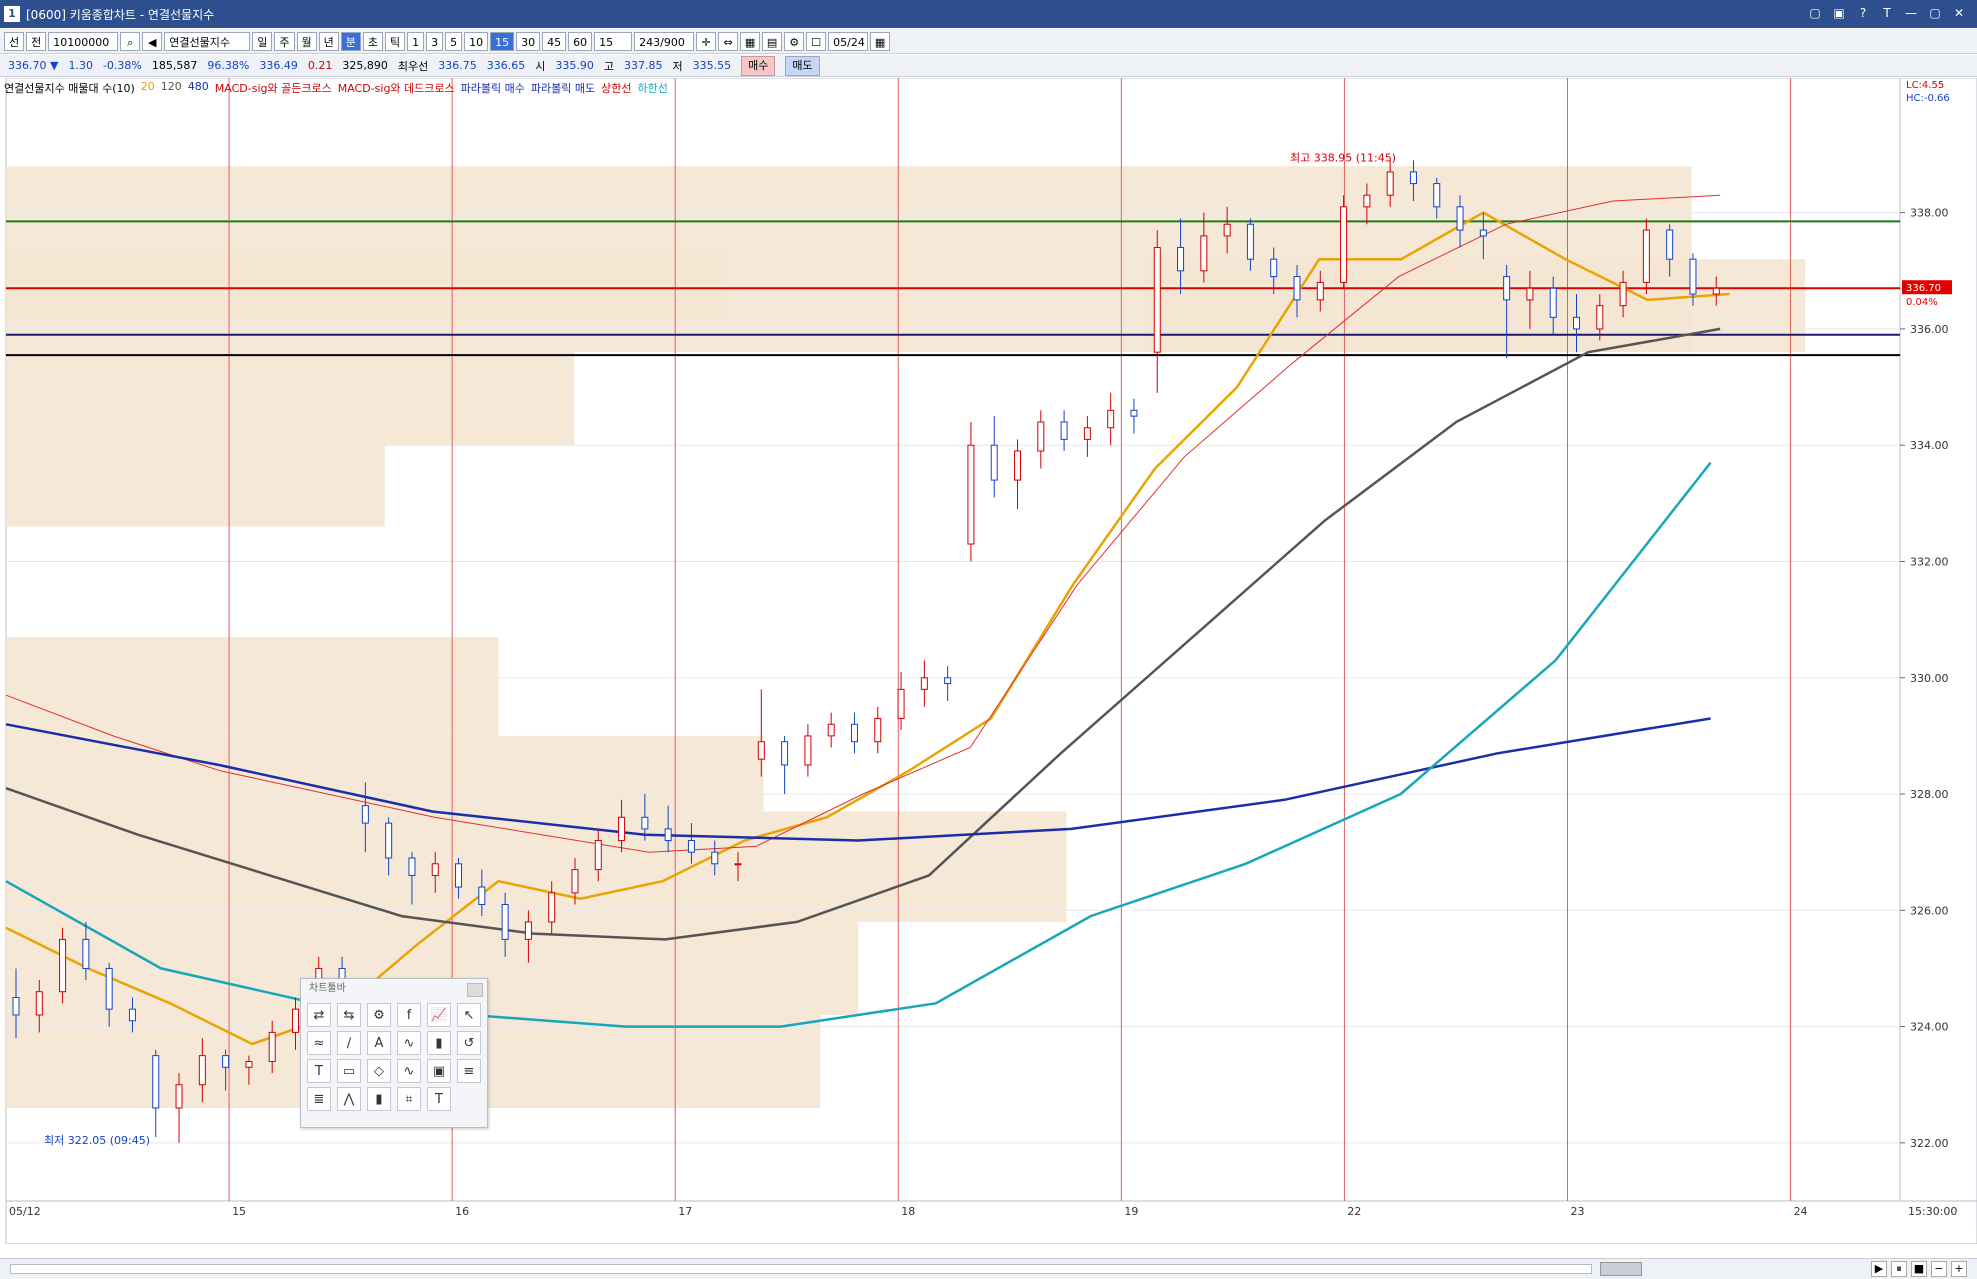 This screenshot has height=1279, width=1977. Describe the element at coordinates (1929, 1027) in the screenshot. I see `y-tick-label-7: 324.00` at that location.